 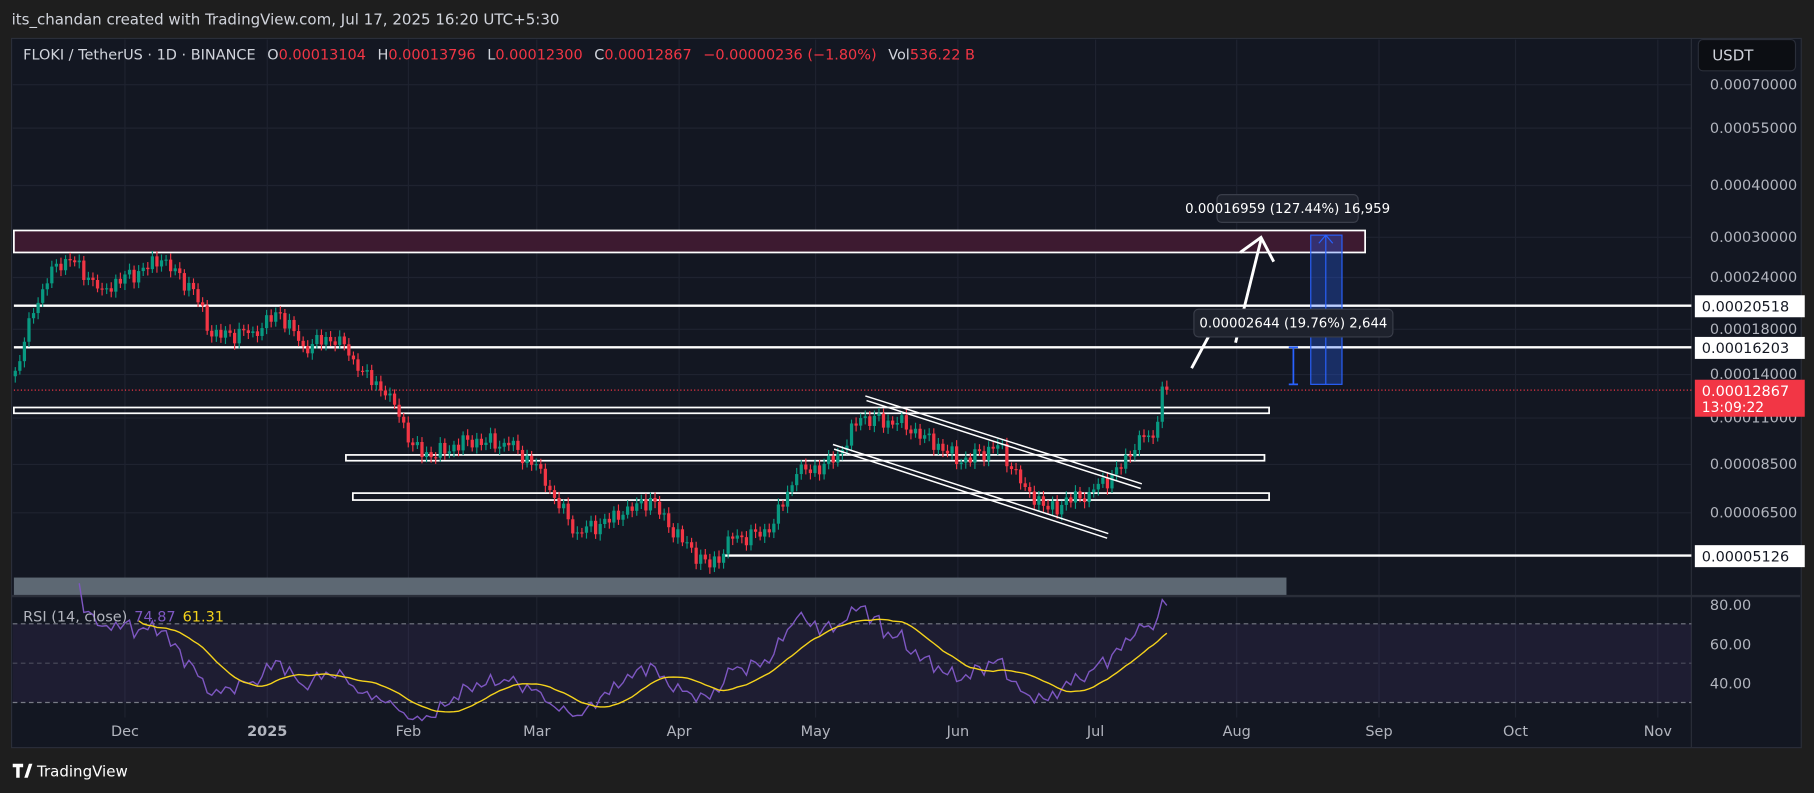 I want to click on svg-text: USDT, so click(x=1733, y=55).